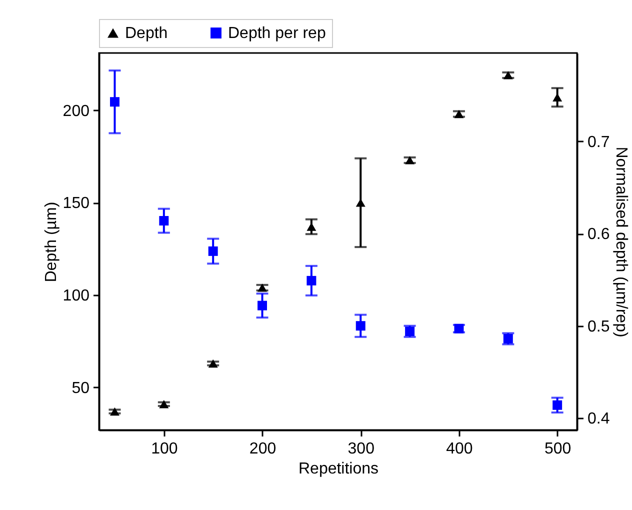 The image size is (632, 510). What do you see at coordinates (51, 242) in the screenshot?
I see `y-axis-title: Depth (µm)` at bounding box center [51, 242].